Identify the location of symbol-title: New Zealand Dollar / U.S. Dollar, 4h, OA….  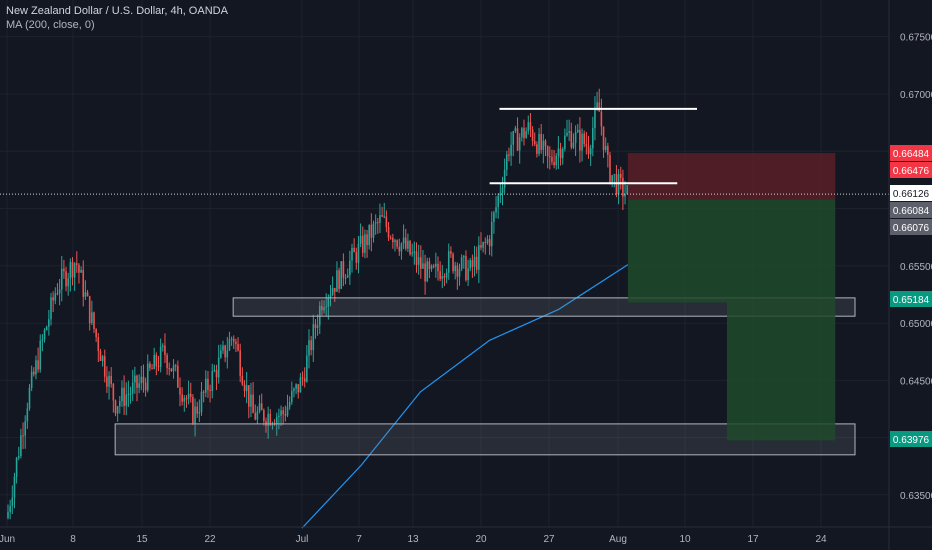
(117, 11).